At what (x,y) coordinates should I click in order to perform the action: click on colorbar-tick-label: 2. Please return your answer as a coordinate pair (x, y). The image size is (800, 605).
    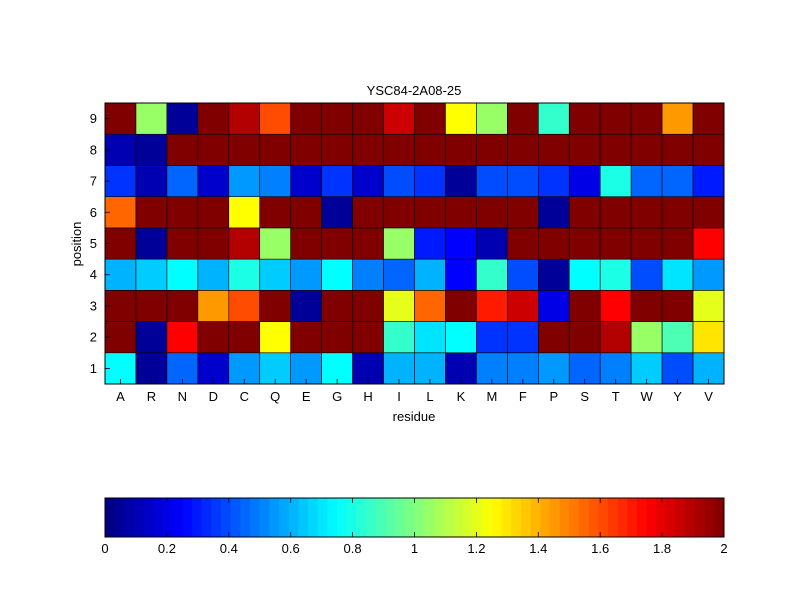
    Looking at the image, I should click on (723, 548).